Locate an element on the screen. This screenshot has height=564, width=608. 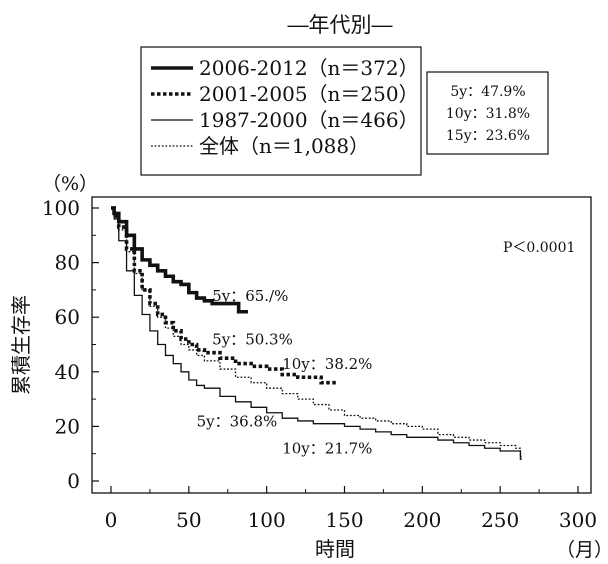
annotation-2: 10y：38.2% is located at coordinates (327, 364).